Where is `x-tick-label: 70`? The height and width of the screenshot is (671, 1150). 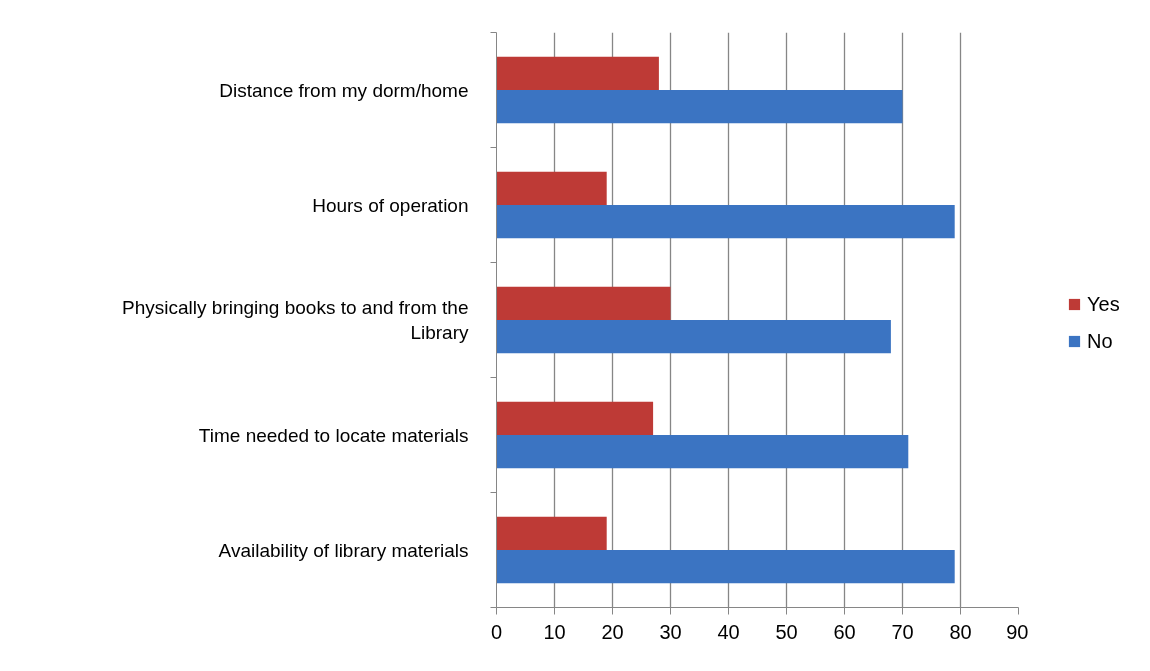 x-tick-label: 70 is located at coordinates (902, 631).